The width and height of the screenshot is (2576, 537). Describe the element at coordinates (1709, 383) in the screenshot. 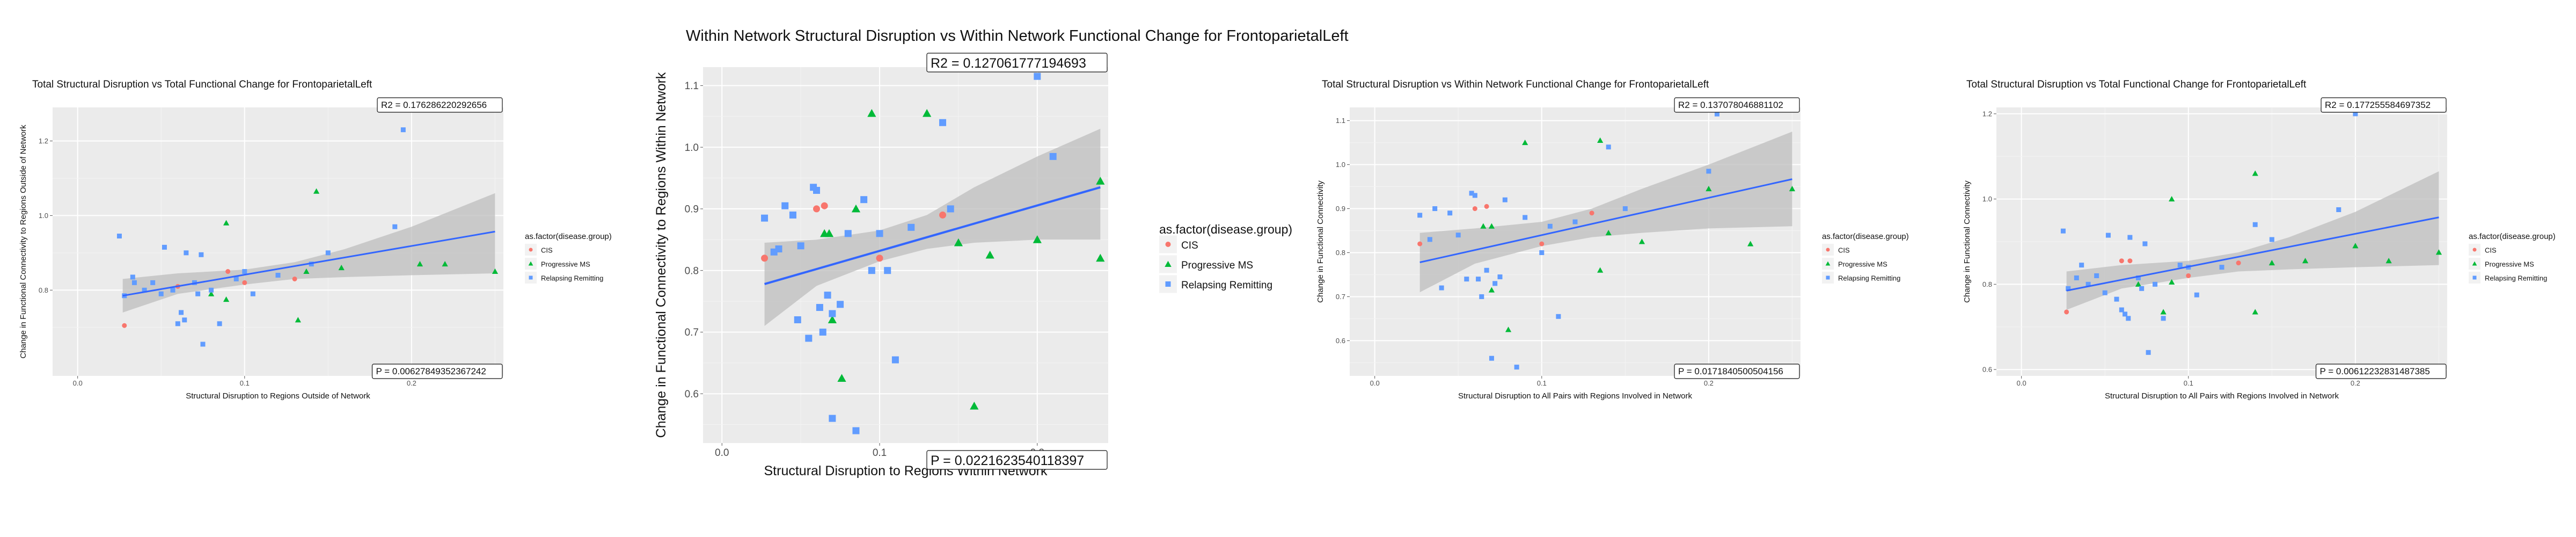

I see `x-tick-label: 0.2` at that location.